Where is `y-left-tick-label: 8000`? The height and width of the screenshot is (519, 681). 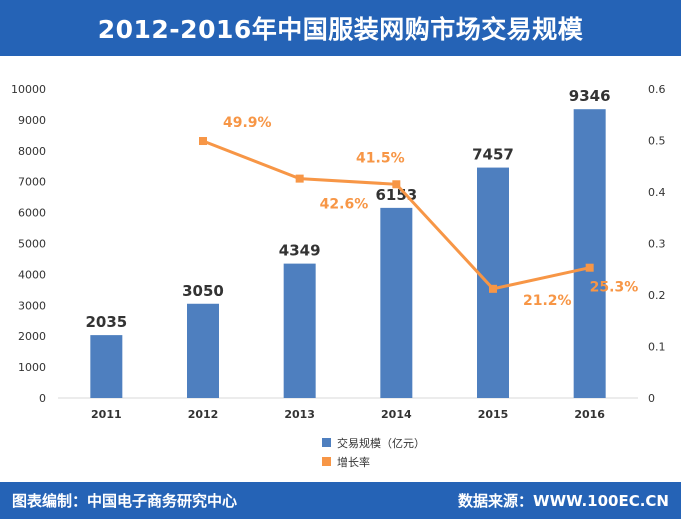
y-left-tick-label: 8000 is located at coordinates (32, 151).